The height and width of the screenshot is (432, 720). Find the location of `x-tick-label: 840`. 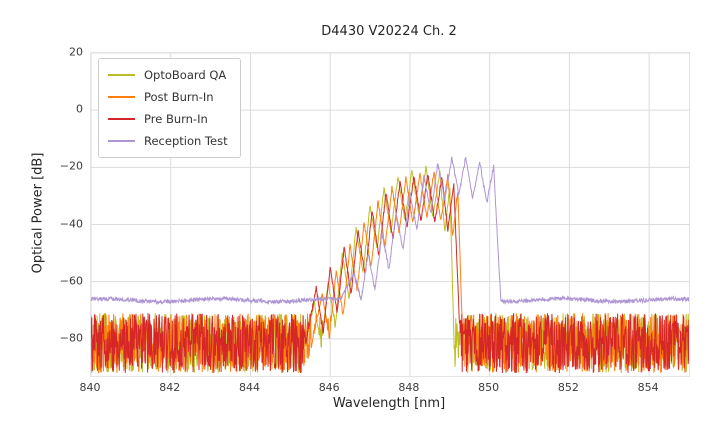

x-tick-label: 840 is located at coordinates (90, 387).